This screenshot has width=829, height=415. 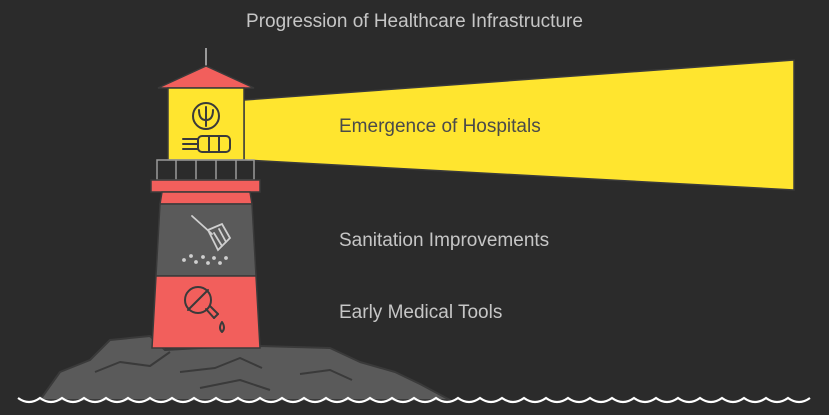 I want to click on broom-sweeping-icon, so click(x=207, y=240).